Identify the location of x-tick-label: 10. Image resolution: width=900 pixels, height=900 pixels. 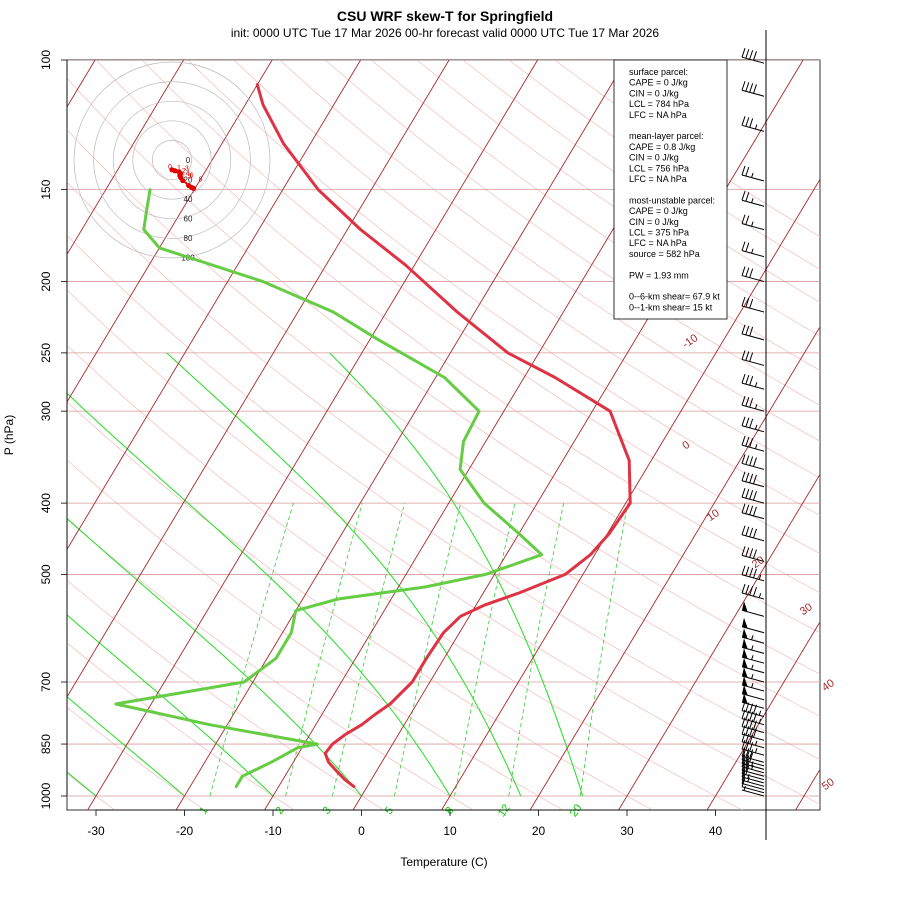
(450, 831).